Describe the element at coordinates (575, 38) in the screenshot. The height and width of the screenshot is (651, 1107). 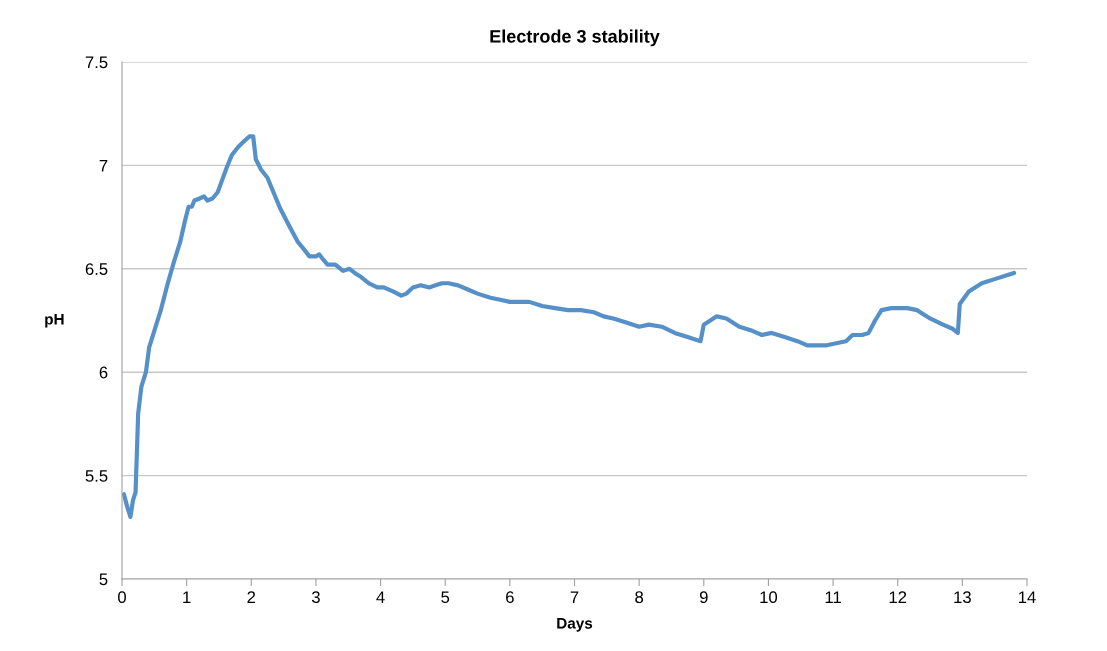
I see `chart-title: Electrode 3 stability` at that location.